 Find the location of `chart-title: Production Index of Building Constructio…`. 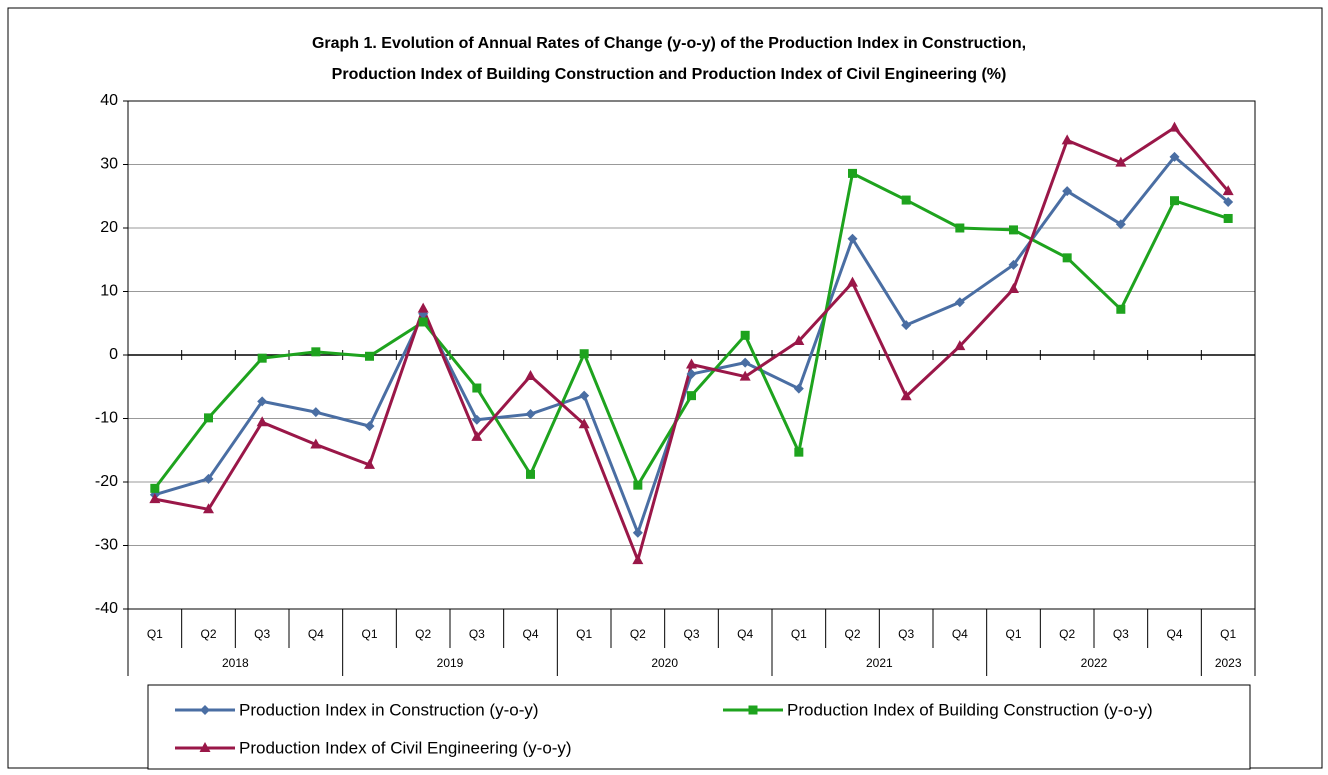

chart-title: Production Index of Building Constructio… is located at coordinates (669, 74).